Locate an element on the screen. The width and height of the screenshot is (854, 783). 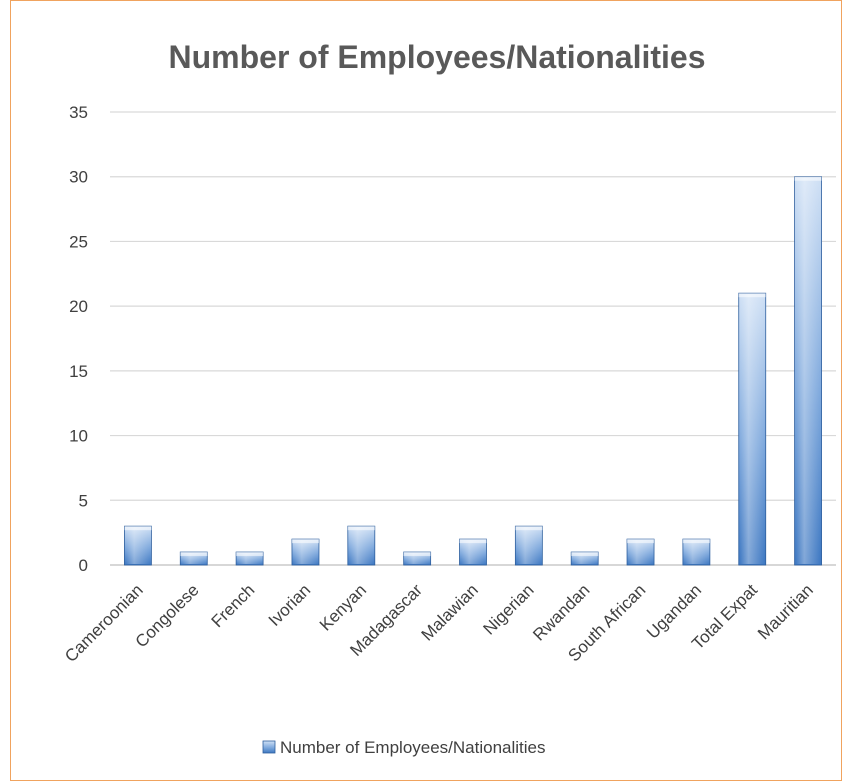
y-tick-label: 5 is located at coordinates (83, 500).